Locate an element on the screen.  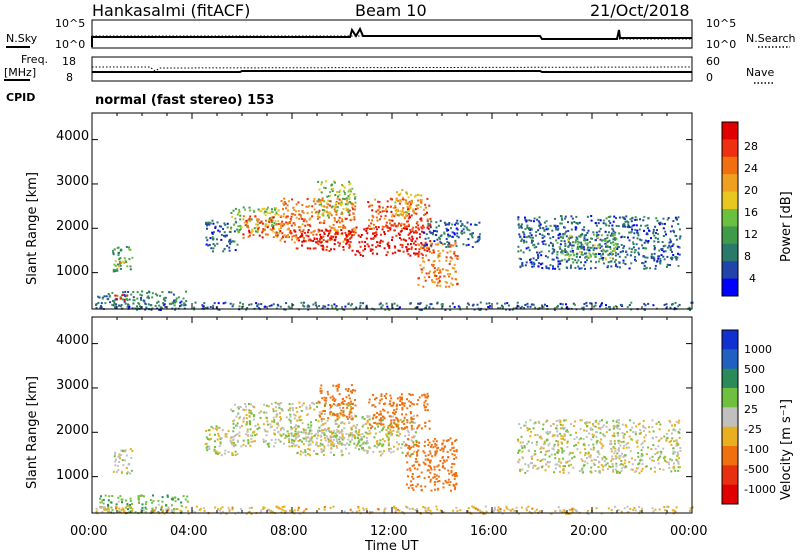
power-ytick-4000: 4000 is located at coordinates (72, 136).